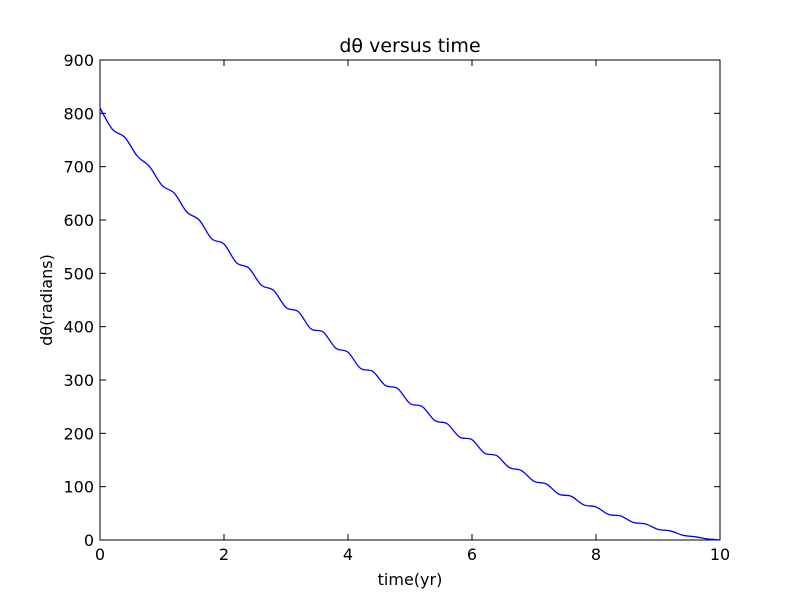  What do you see at coordinates (89, 540) in the screenshot?
I see `y-tick-label: 0` at bounding box center [89, 540].